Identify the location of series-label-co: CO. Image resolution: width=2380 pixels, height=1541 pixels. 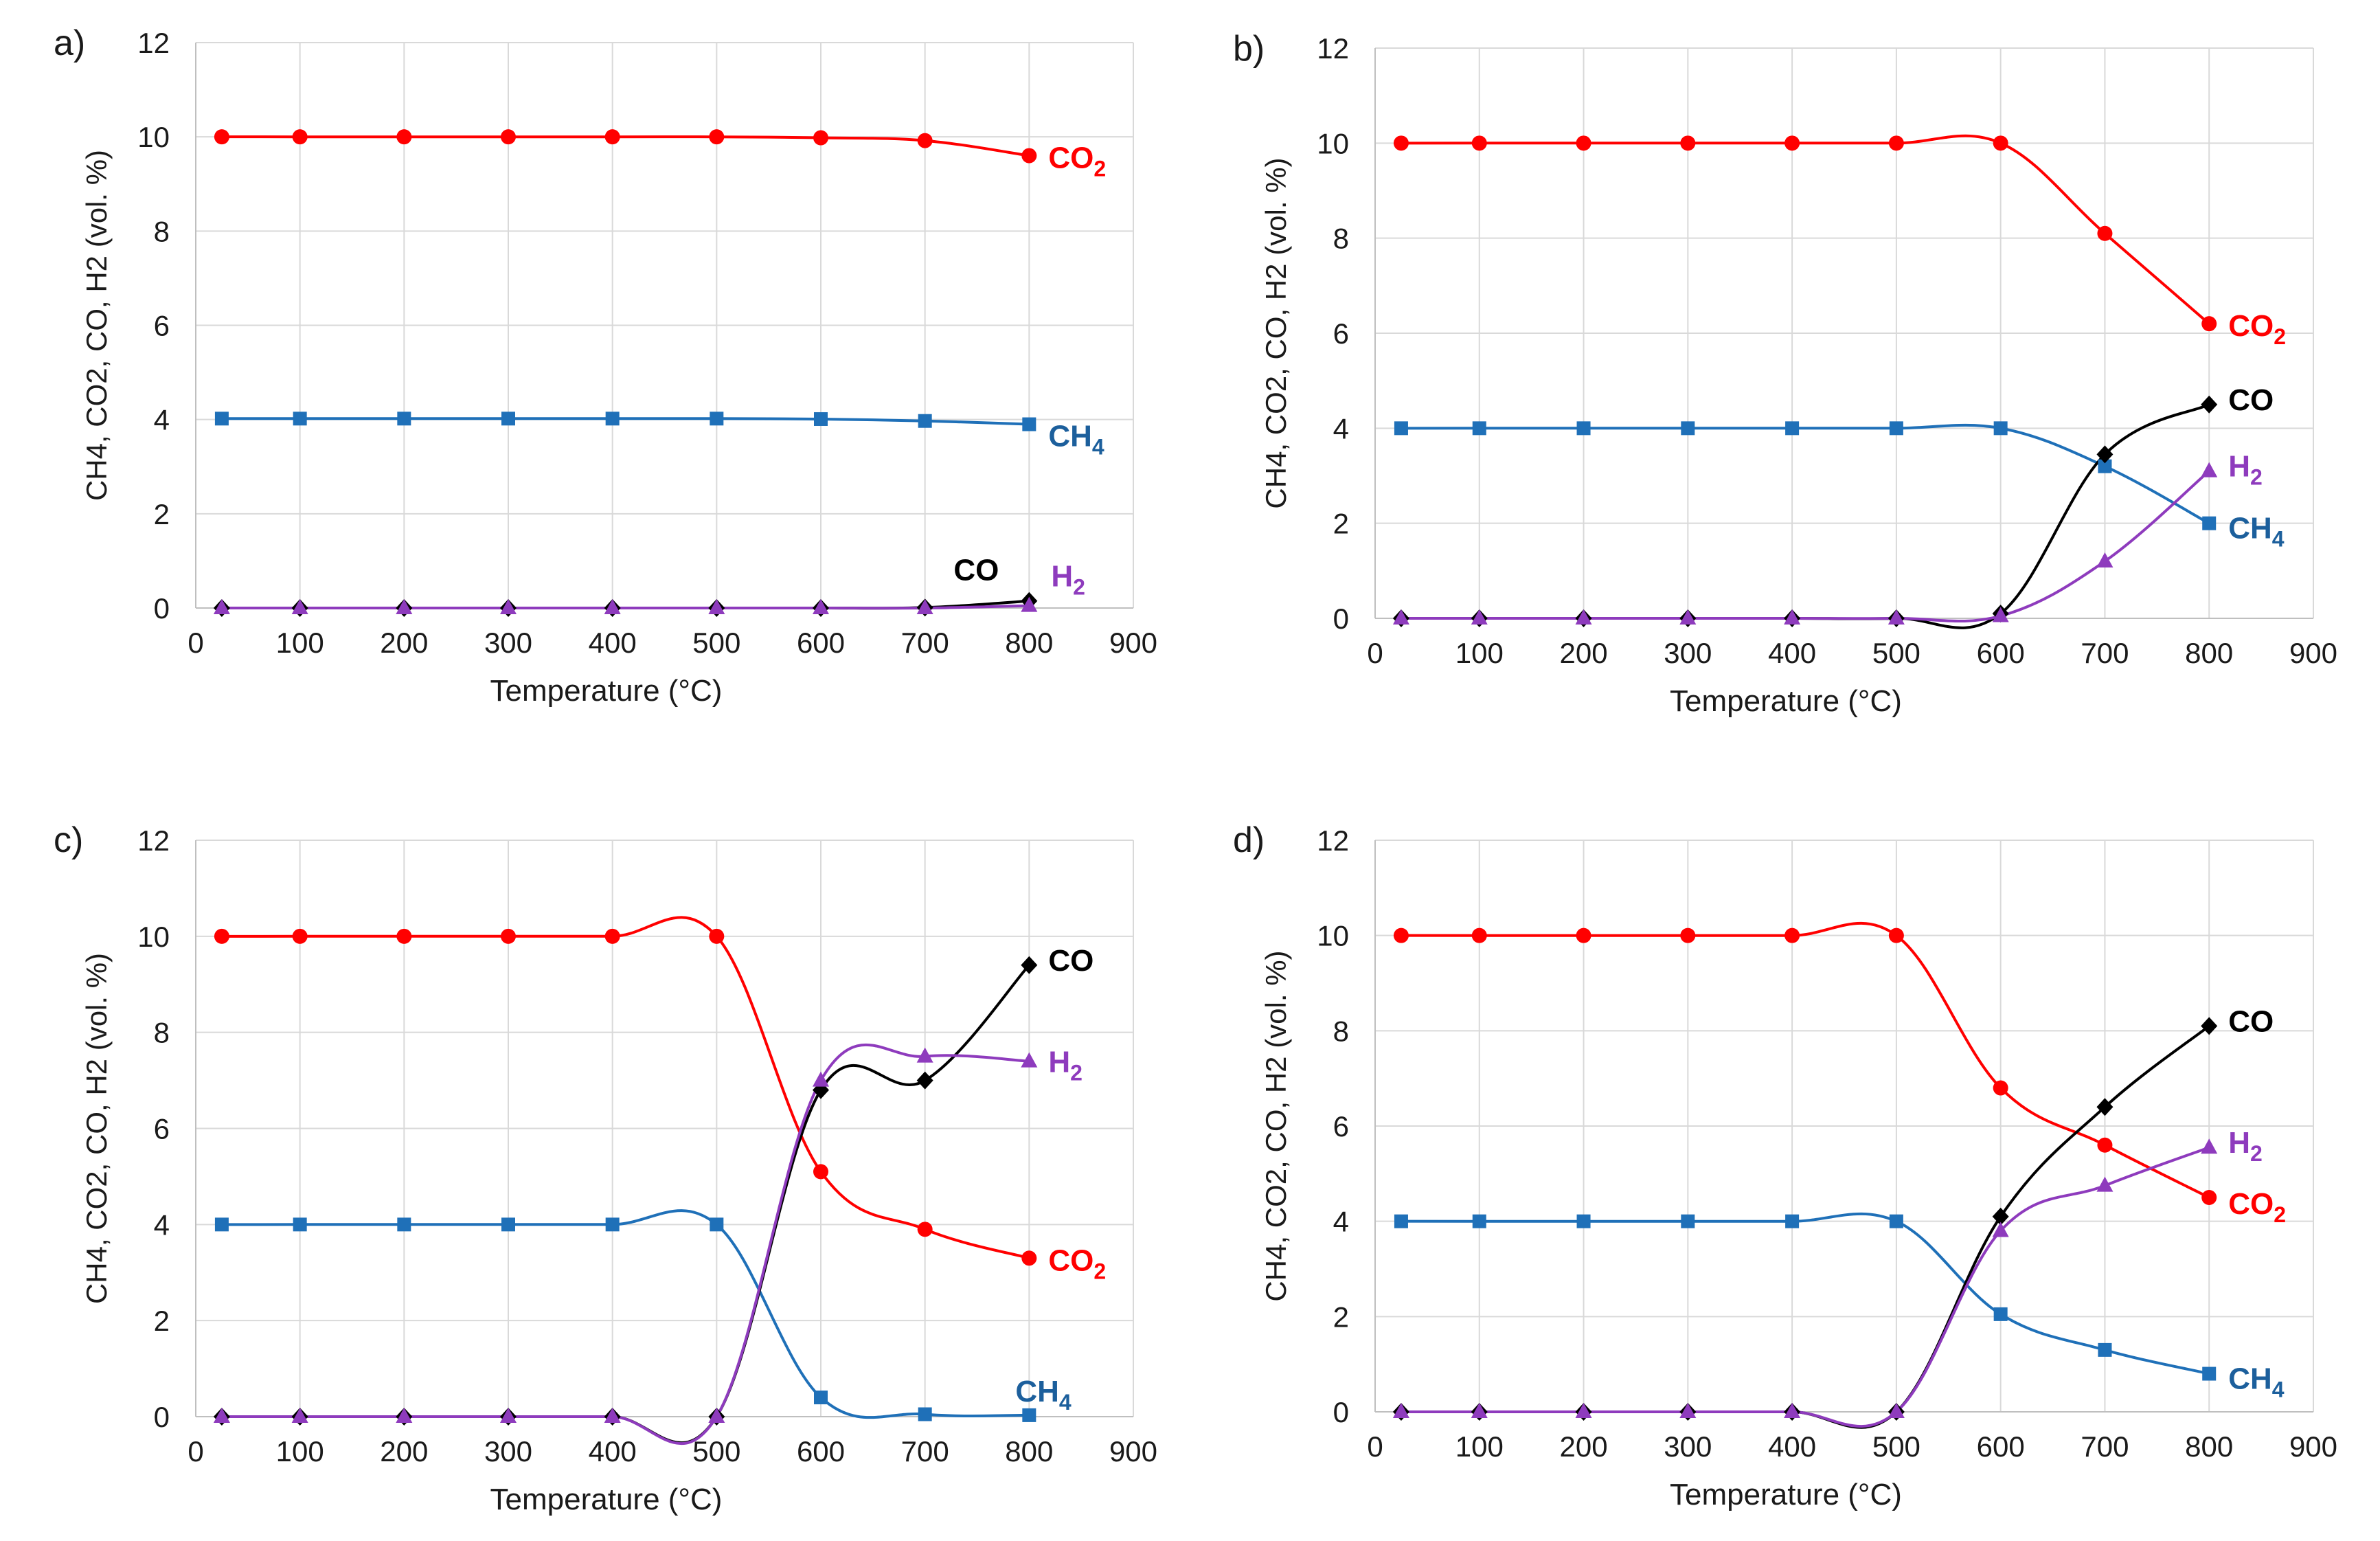
(976, 570).